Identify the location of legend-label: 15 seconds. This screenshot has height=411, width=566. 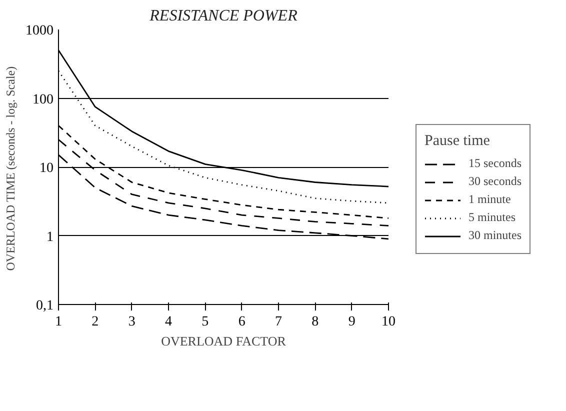
(495, 163).